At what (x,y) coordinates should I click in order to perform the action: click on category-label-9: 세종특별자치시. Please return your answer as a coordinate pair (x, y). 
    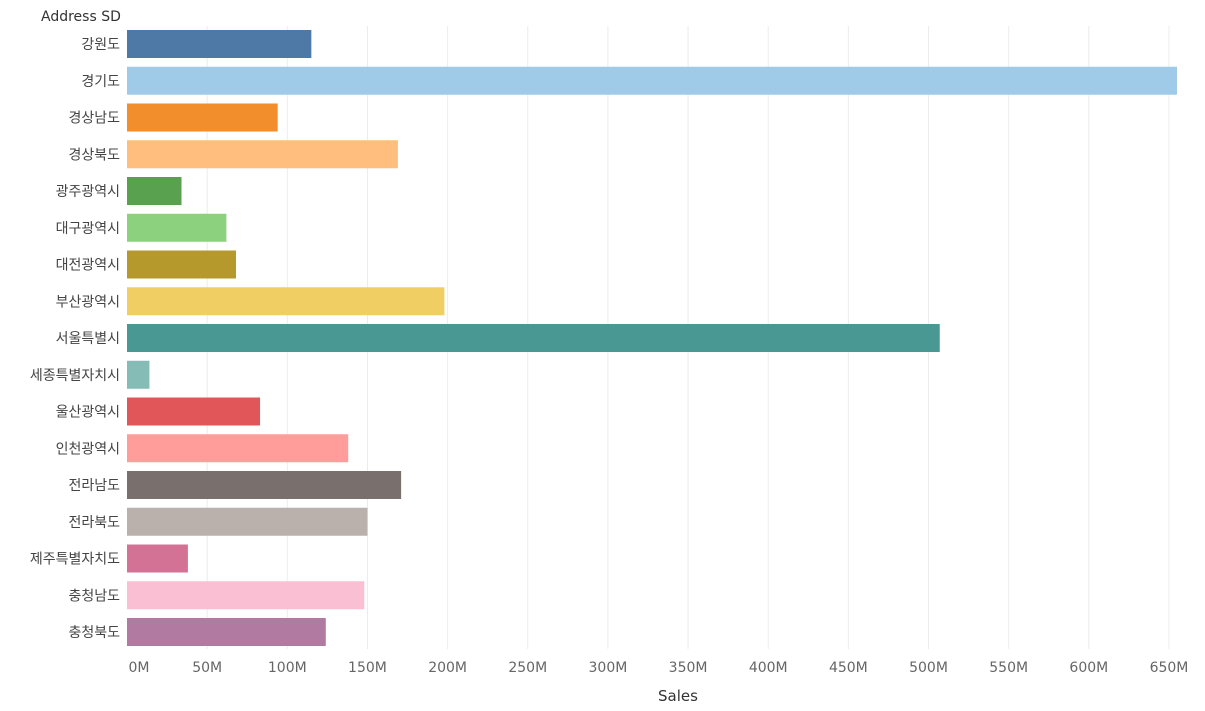
    Looking at the image, I should click on (75, 376).